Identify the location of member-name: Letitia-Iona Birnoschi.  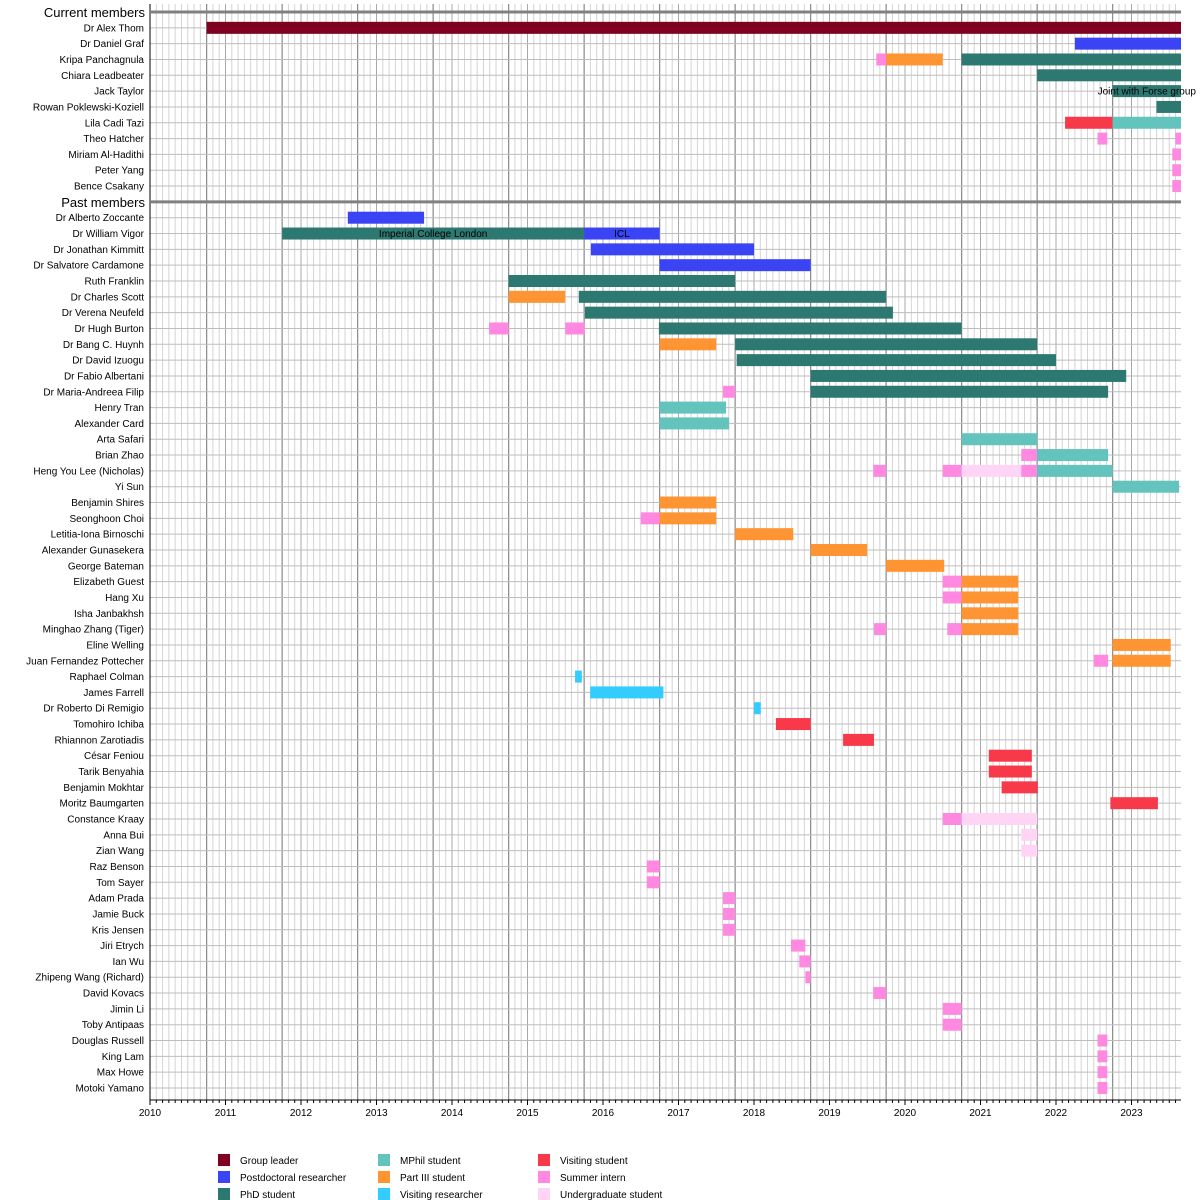
(97, 535).